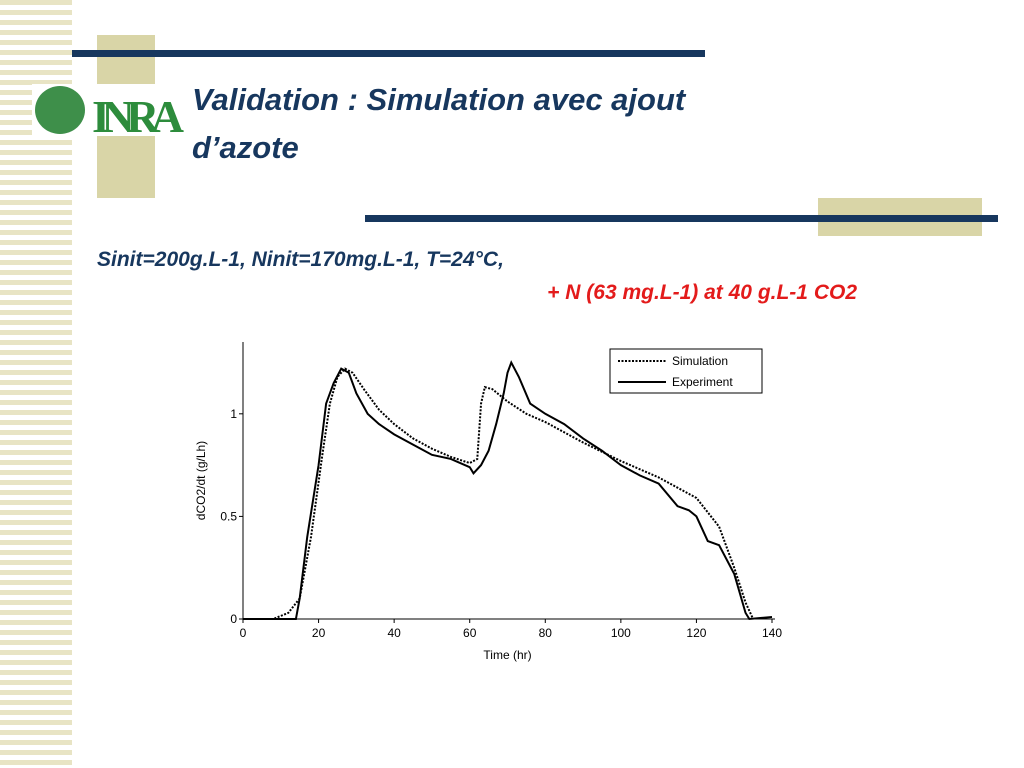  What do you see at coordinates (702, 292) in the screenshot?
I see `addition: + N (63 mg.L-1) at 40 g.L-1 CO2` at bounding box center [702, 292].